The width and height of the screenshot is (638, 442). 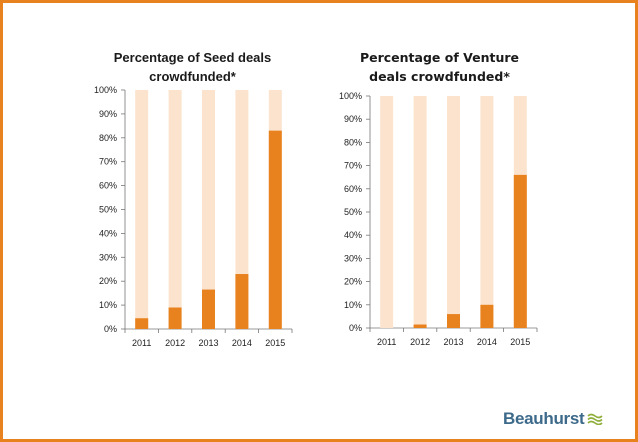 I want to click on seed-chart-title: Percentage of Seed deals crowdfunded*, so click(x=192, y=67).